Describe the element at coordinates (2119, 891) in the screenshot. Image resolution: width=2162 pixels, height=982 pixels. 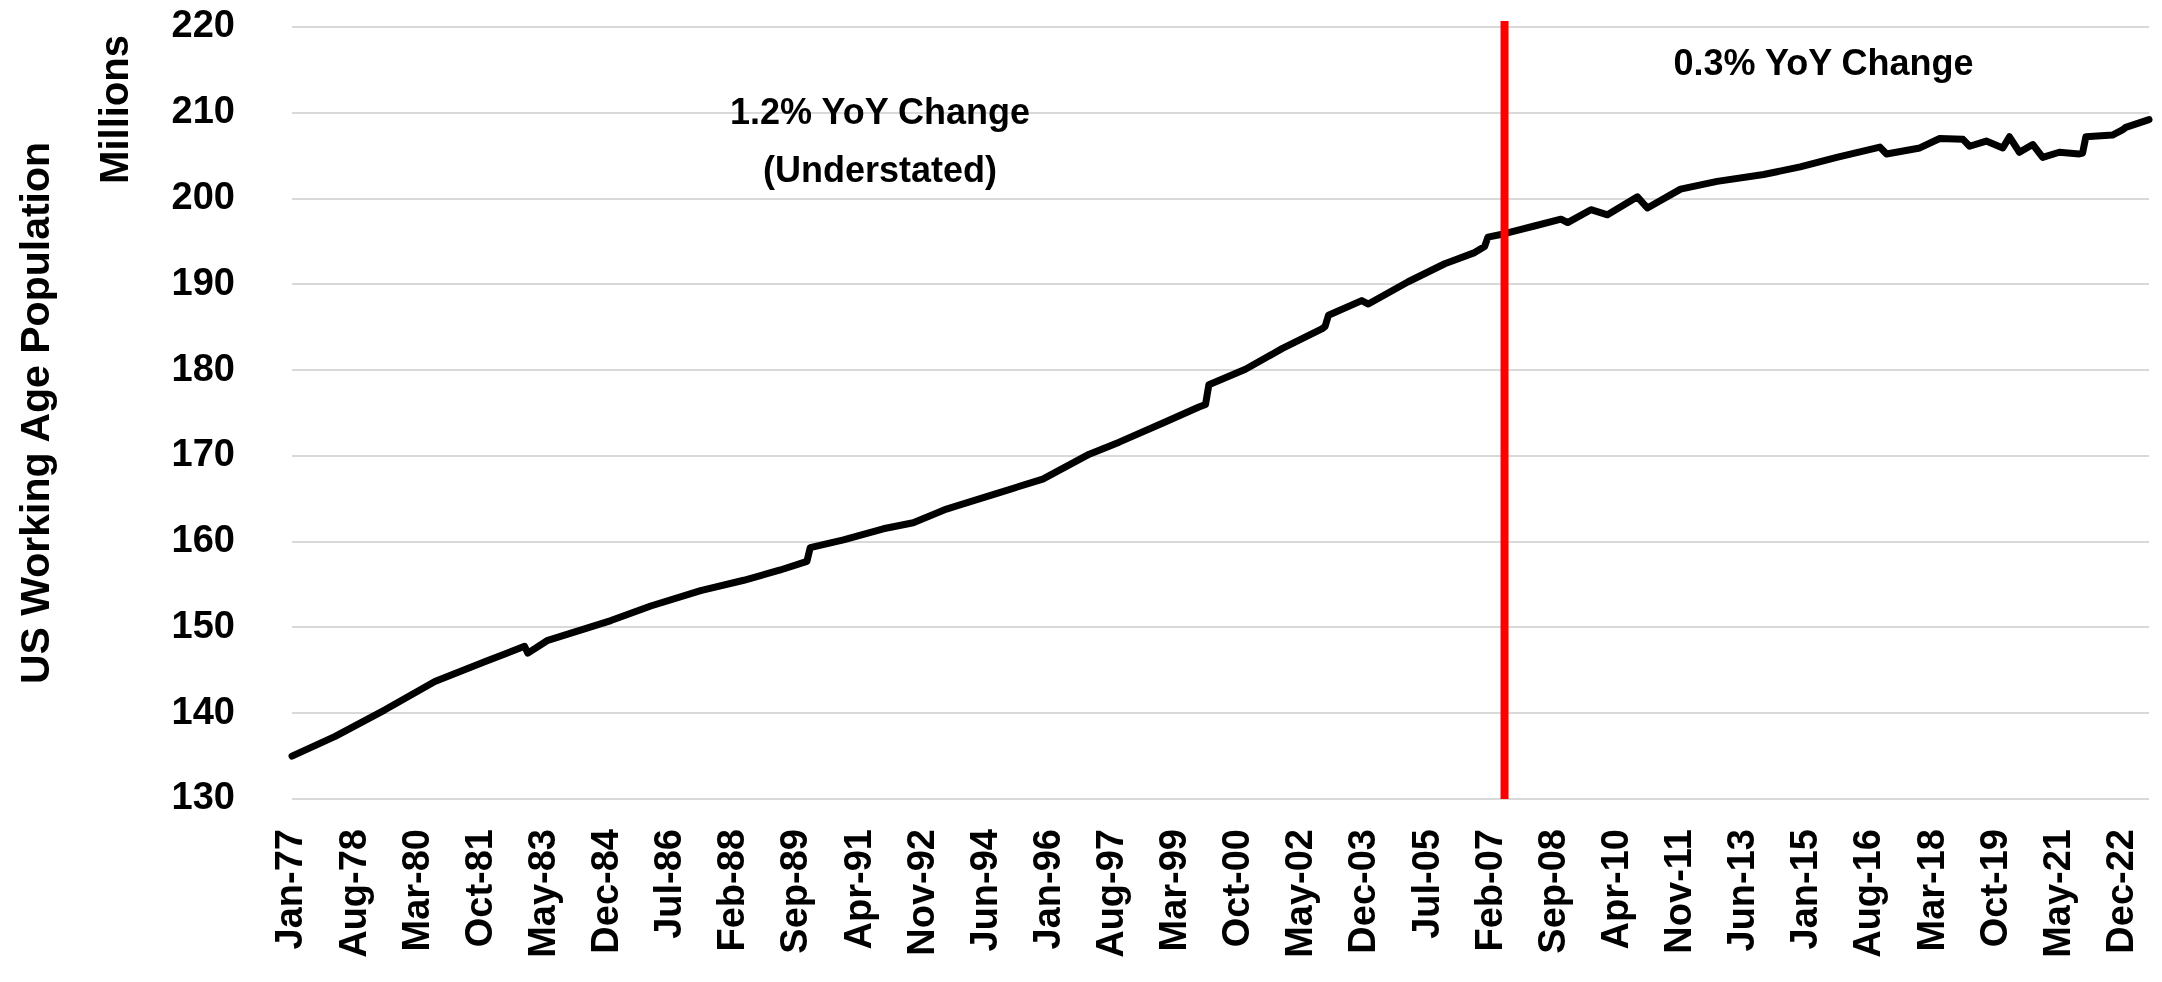
I see `x-tick-label: Dec-22` at that location.